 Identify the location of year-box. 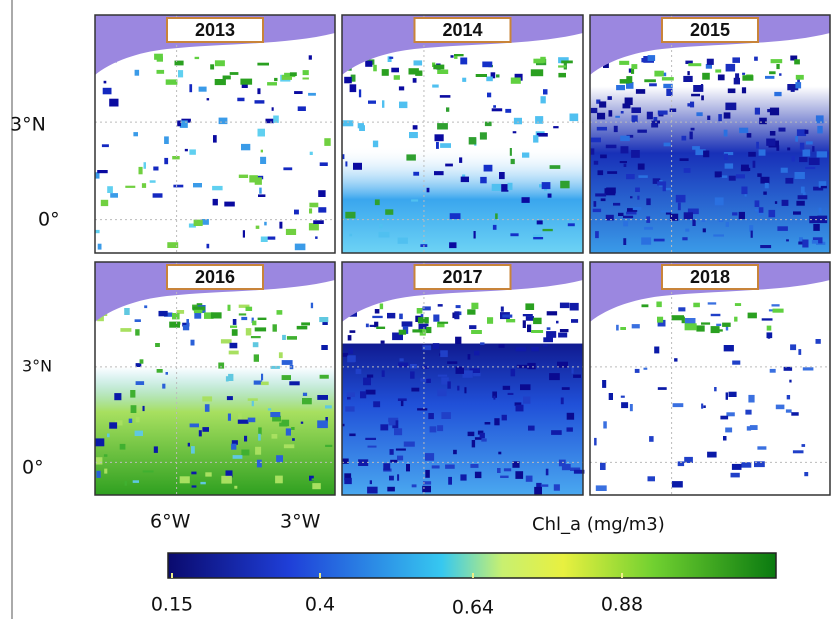
(462, 30).